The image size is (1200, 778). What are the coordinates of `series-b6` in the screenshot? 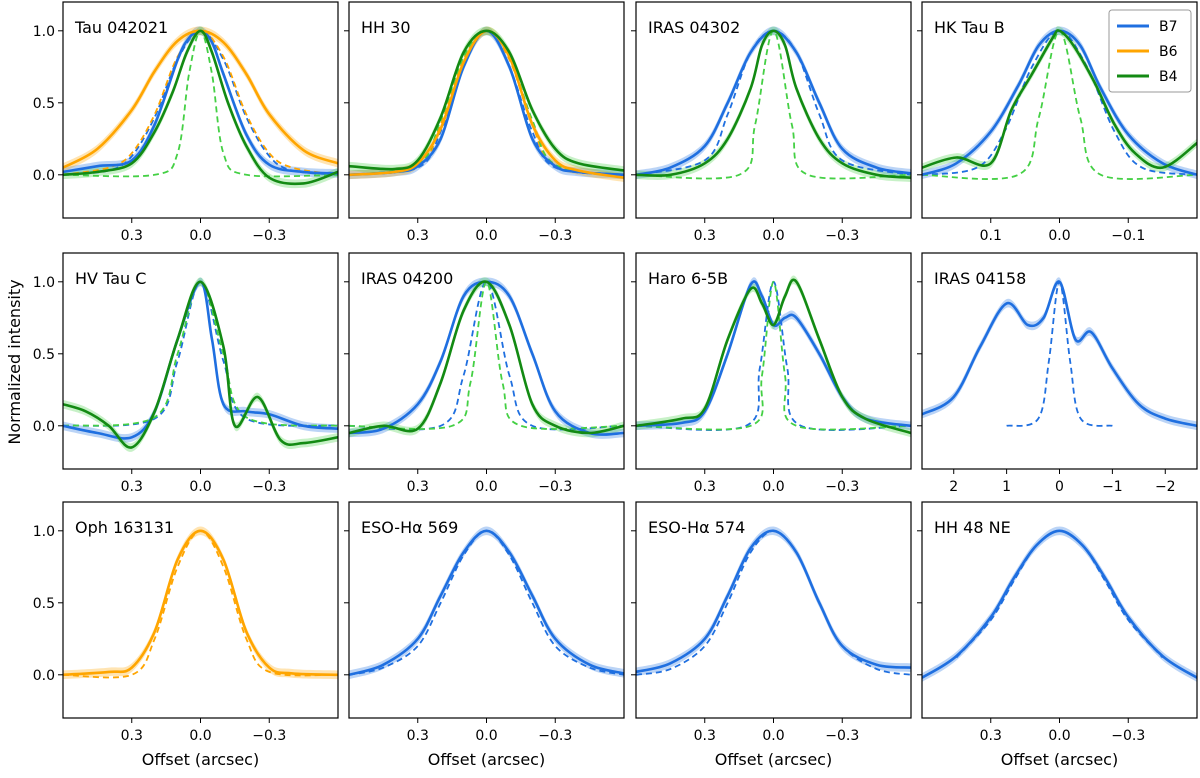 It's located at (200, 603).